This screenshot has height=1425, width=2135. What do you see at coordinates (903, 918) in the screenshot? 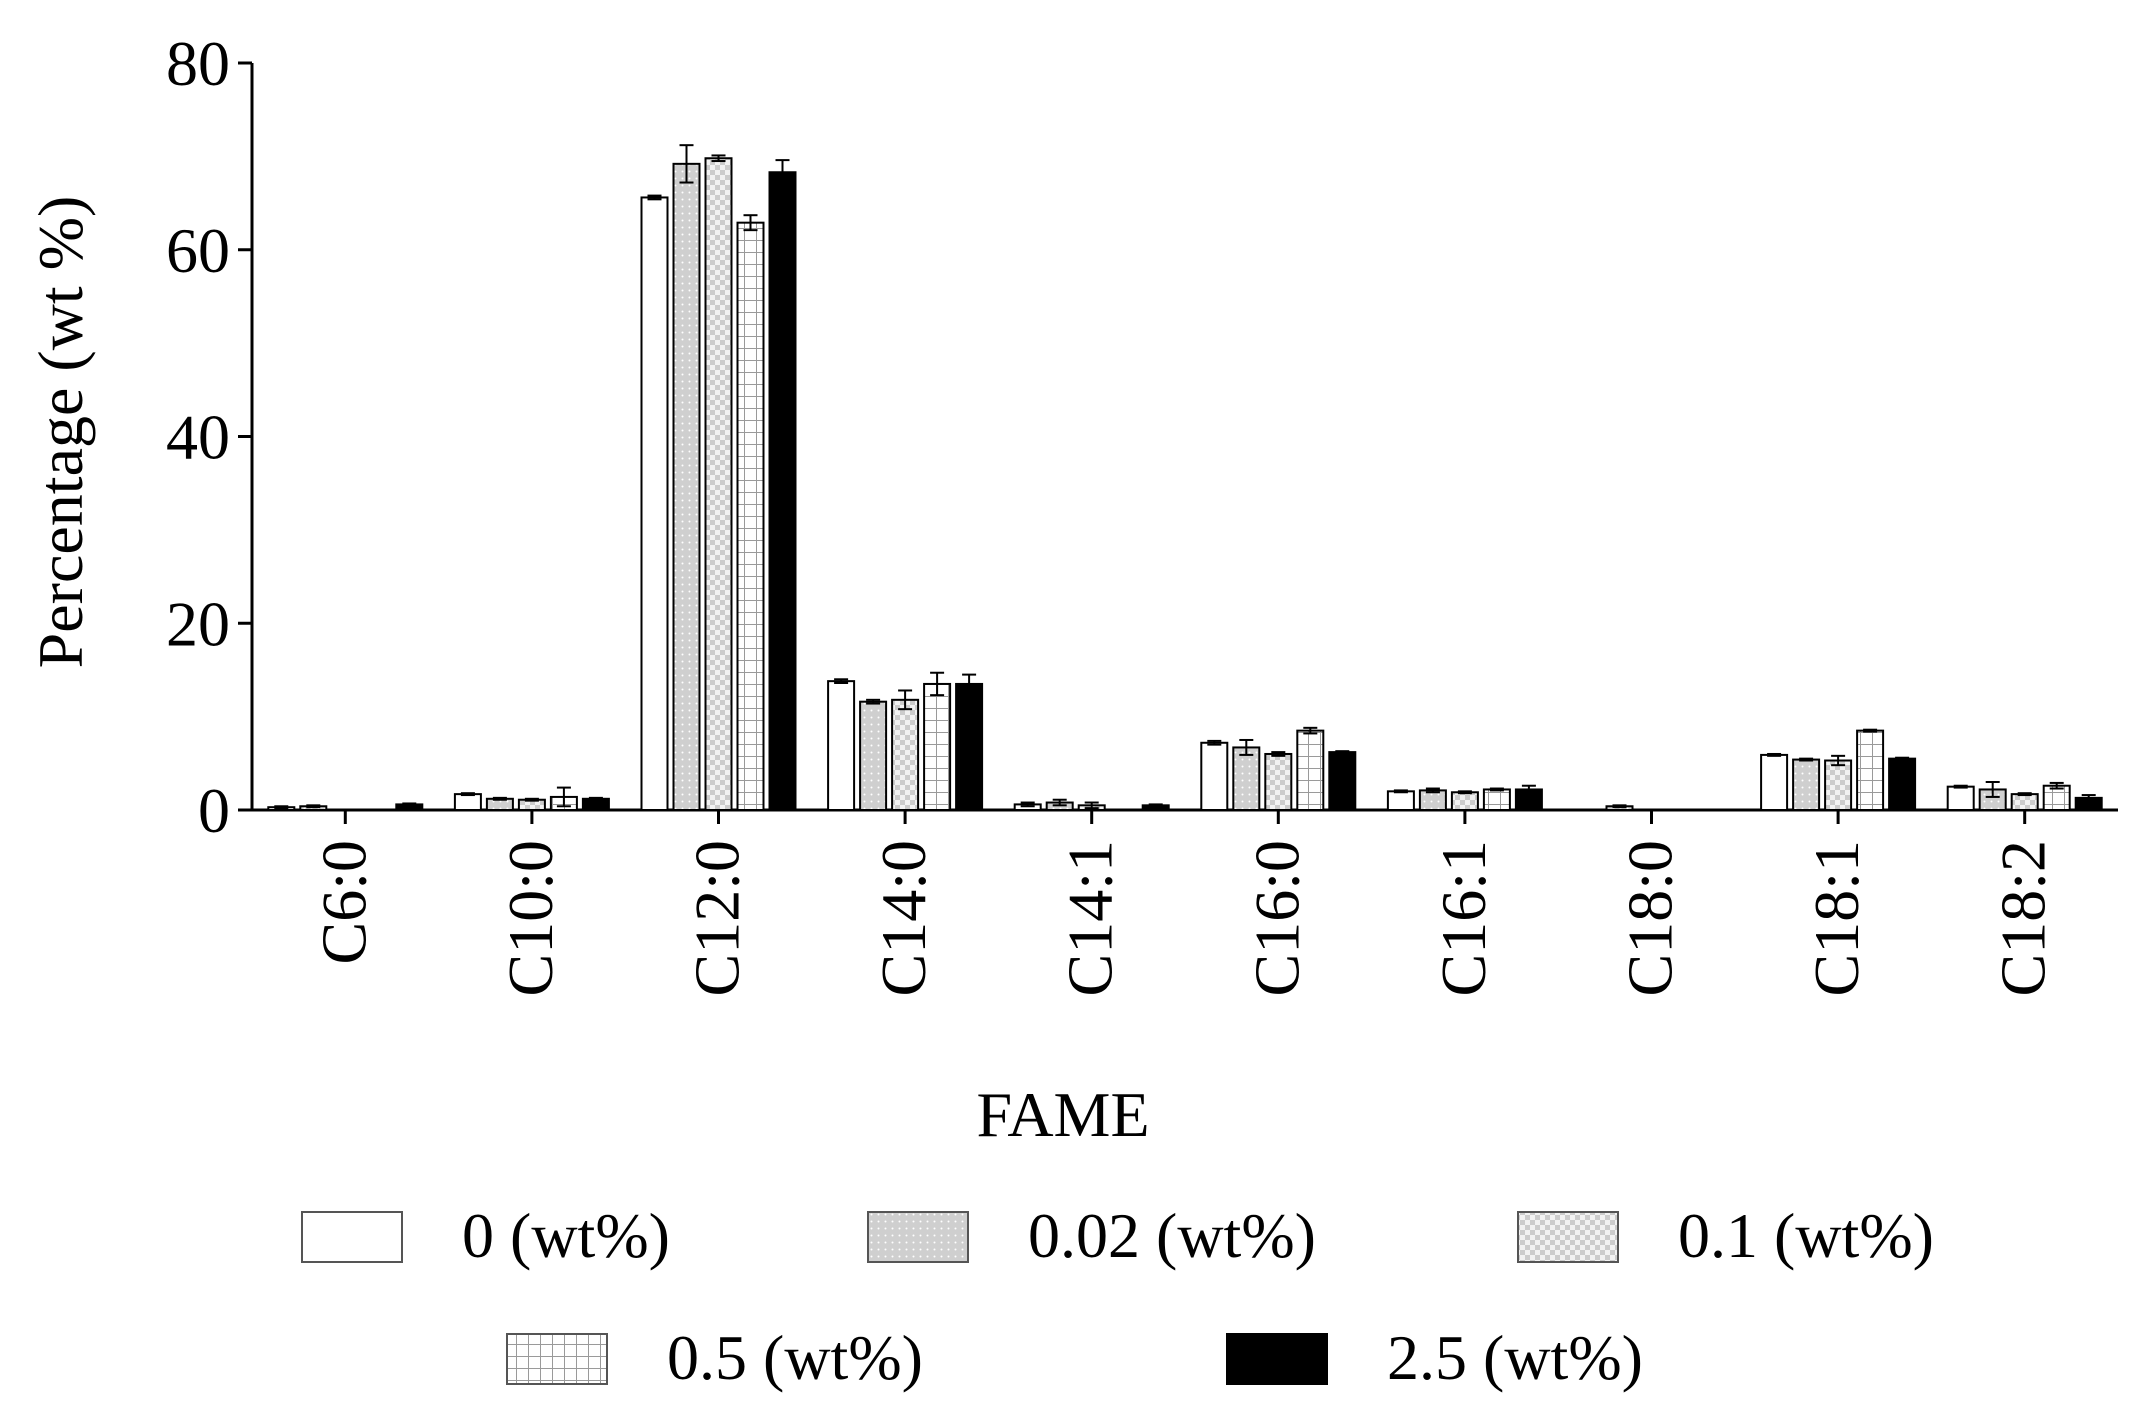
I see `x-tick-label: C14:0` at bounding box center [903, 918].